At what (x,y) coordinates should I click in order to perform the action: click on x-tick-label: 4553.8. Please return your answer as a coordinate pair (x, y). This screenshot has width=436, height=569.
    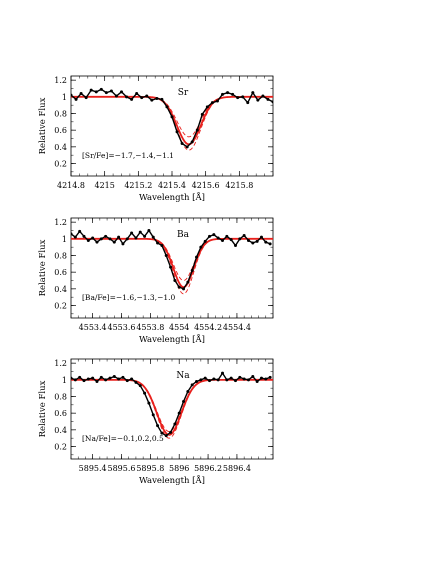
    Looking at the image, I should click on (150, 327).